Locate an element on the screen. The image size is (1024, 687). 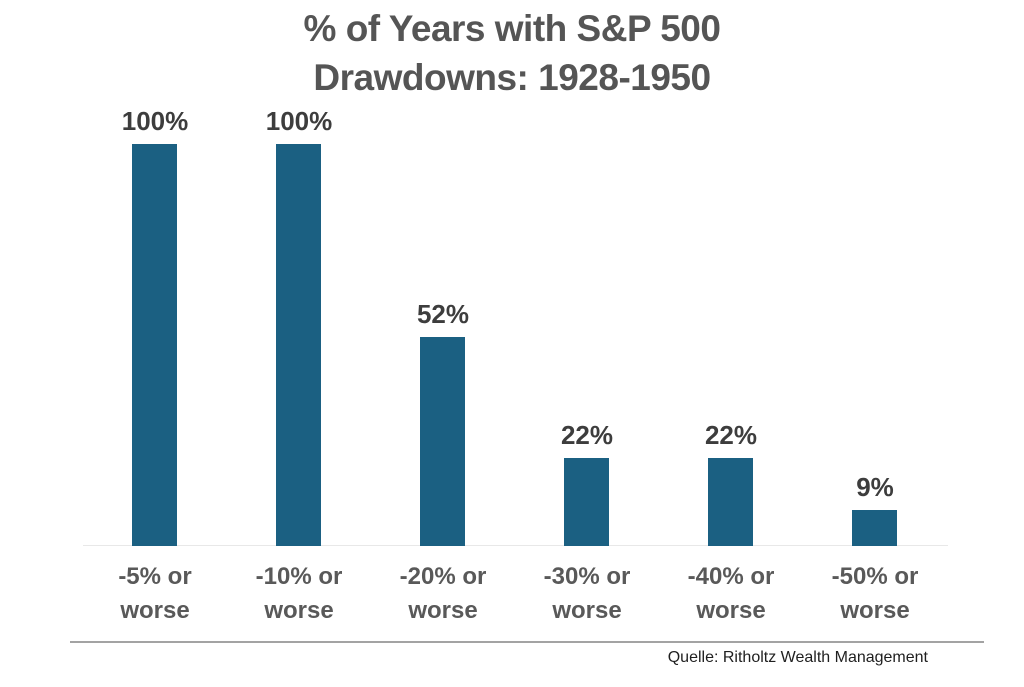
category-label: -10% or worse is located at coordinates (299, 593).